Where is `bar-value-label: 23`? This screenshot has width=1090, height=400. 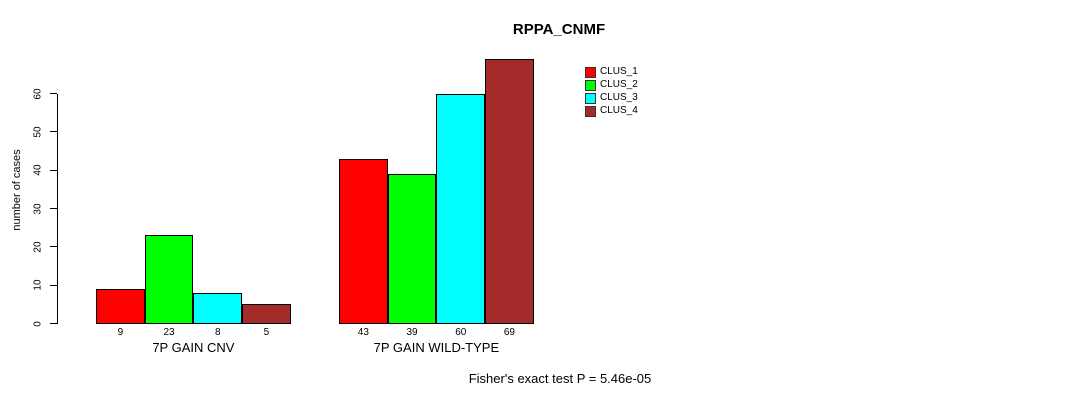 bar-value-label: 23 is located at coordinates (169, 332).